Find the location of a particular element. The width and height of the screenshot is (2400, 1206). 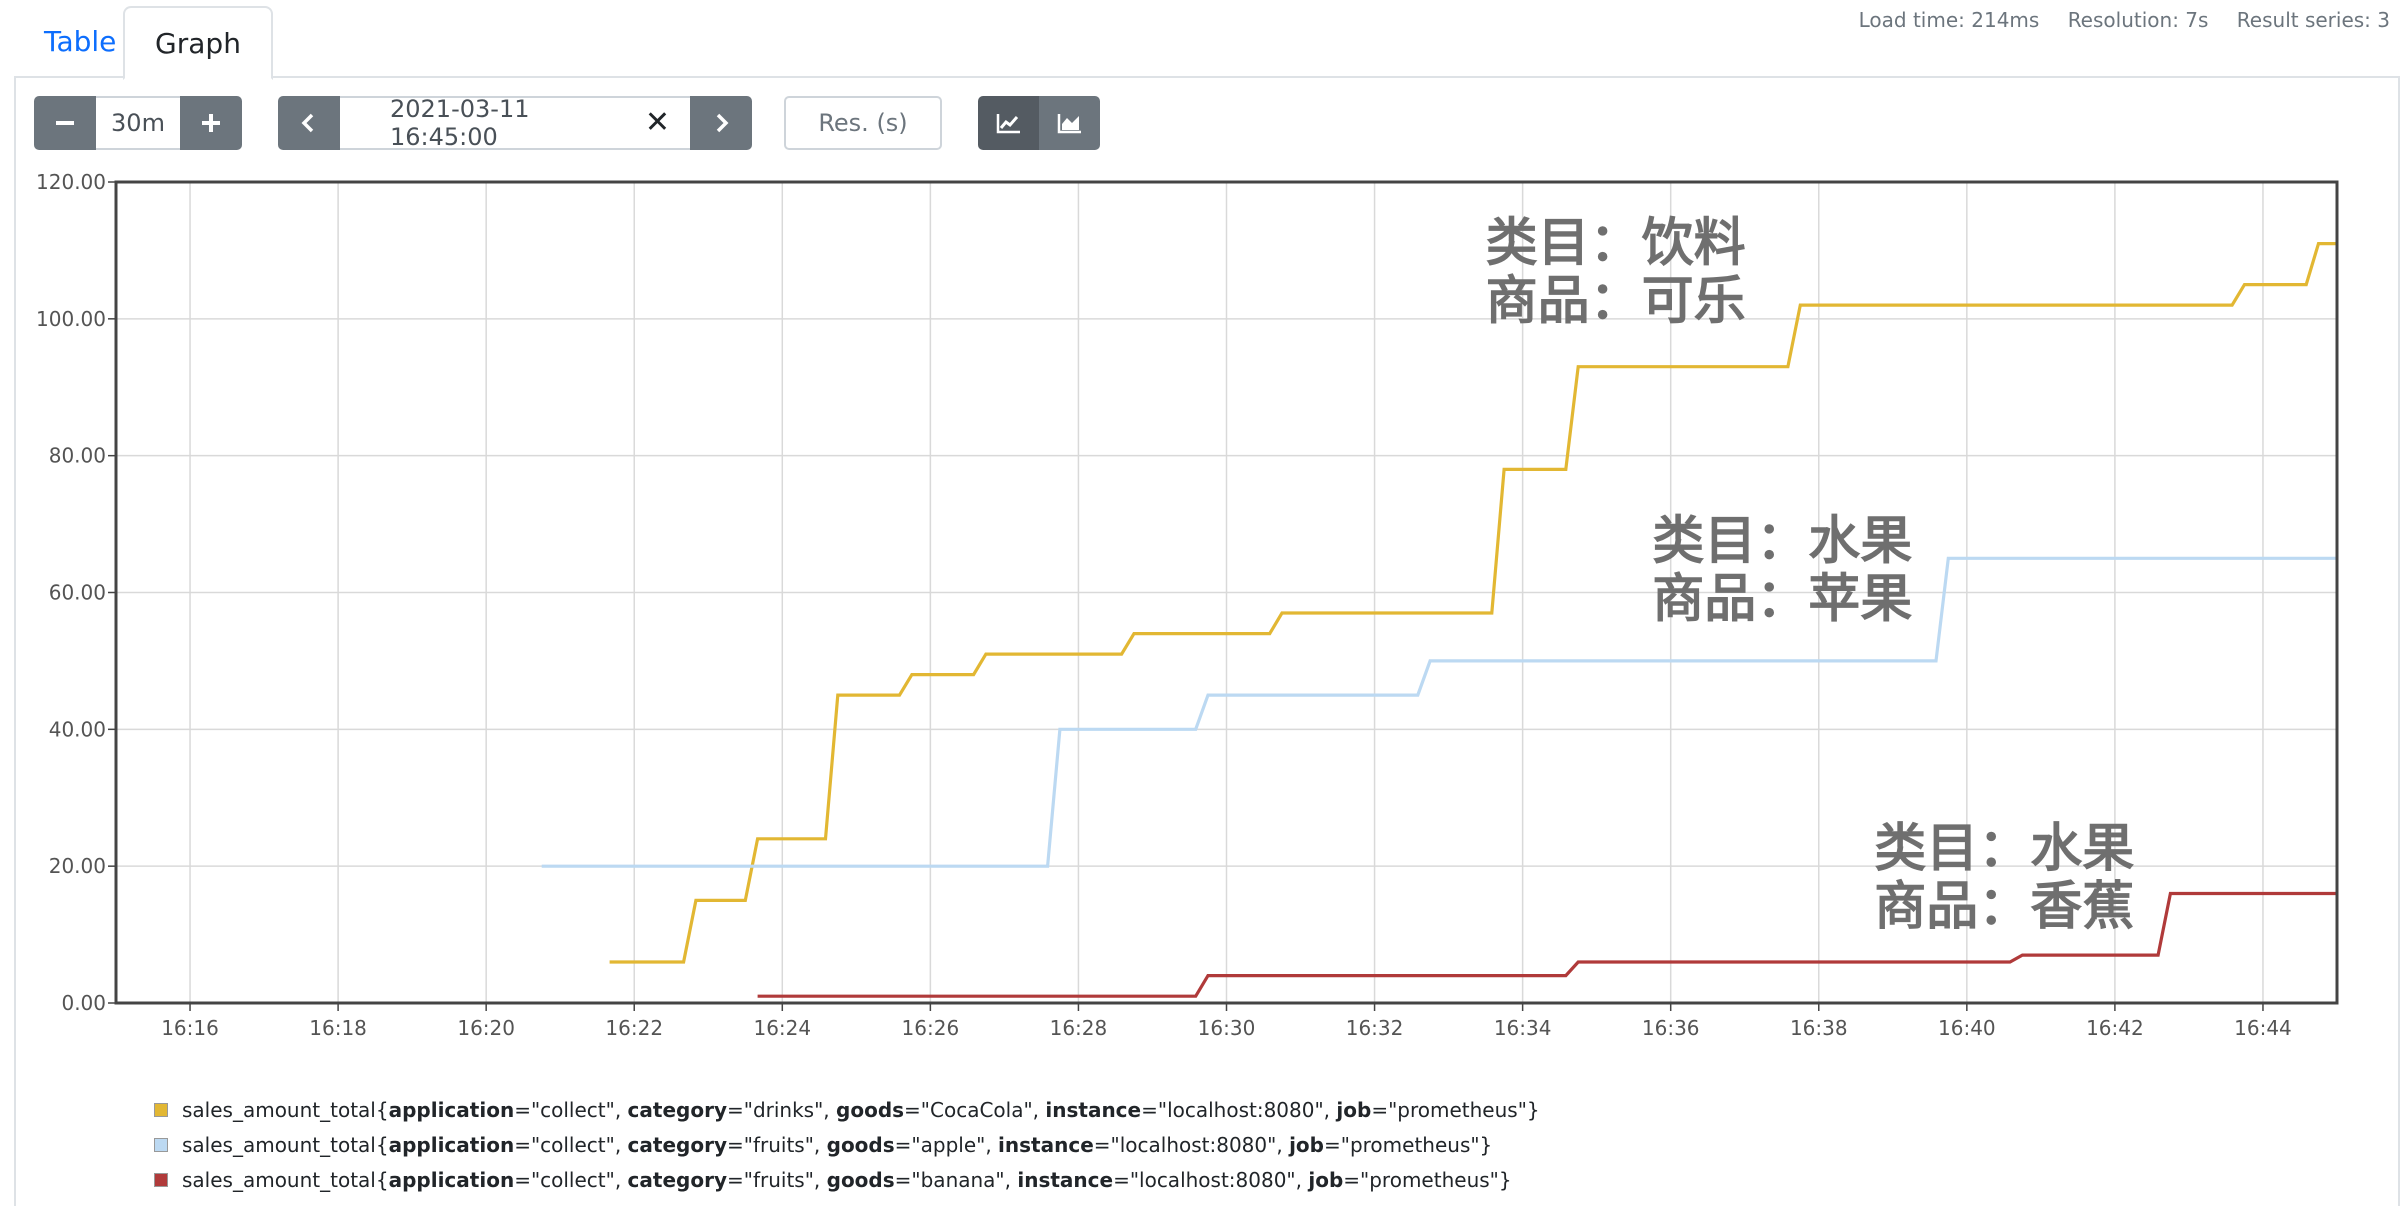

end-time-input: 2021-03-11 16:45:00 ✕ is located at coordinates (515, 123).